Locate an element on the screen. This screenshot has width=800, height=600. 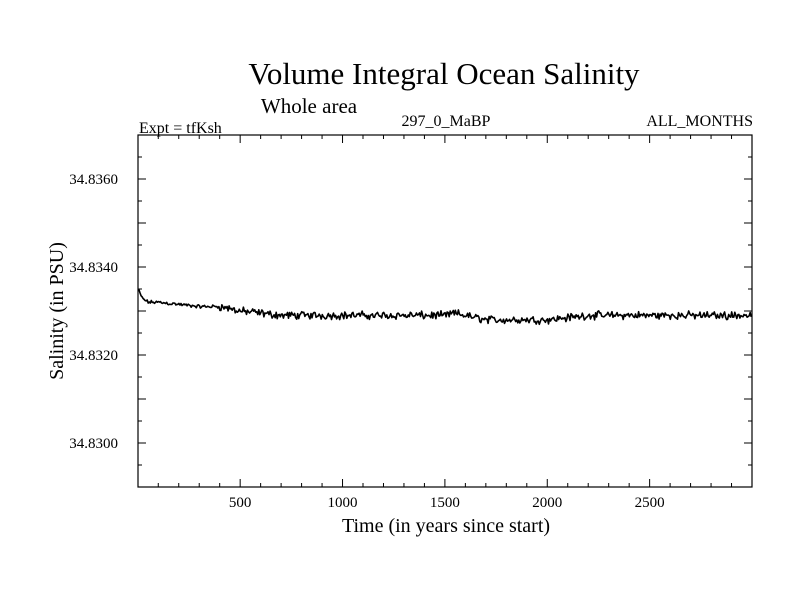
period-label: 297_0_MaBP is located at coordinates (446, 121).